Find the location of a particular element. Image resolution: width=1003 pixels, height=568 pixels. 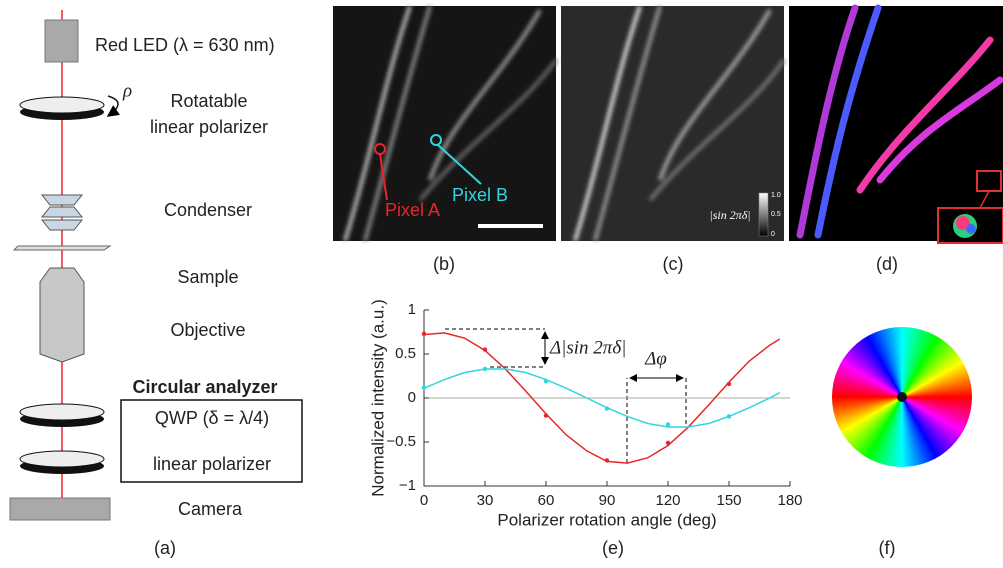

x-tick-label: 150 is located at coordinates (728, 500).